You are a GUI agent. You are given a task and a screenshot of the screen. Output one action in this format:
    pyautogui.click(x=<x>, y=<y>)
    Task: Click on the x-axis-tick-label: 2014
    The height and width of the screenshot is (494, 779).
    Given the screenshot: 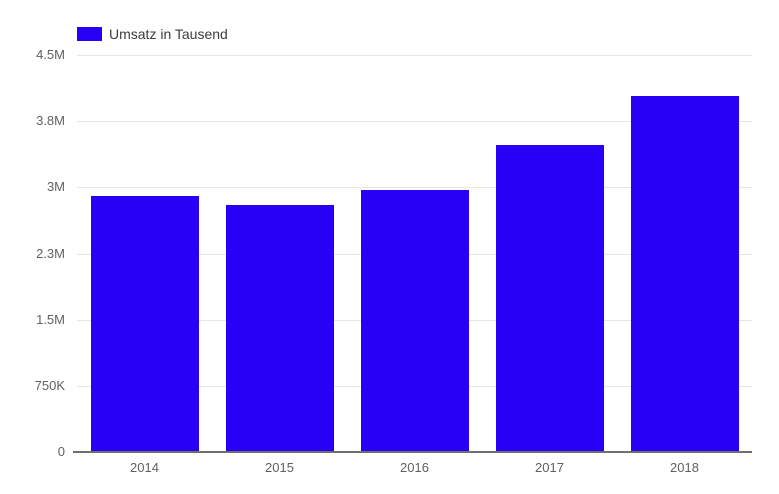 What is the action you would take?
    pyautogui.click(x=144, y=467)
    